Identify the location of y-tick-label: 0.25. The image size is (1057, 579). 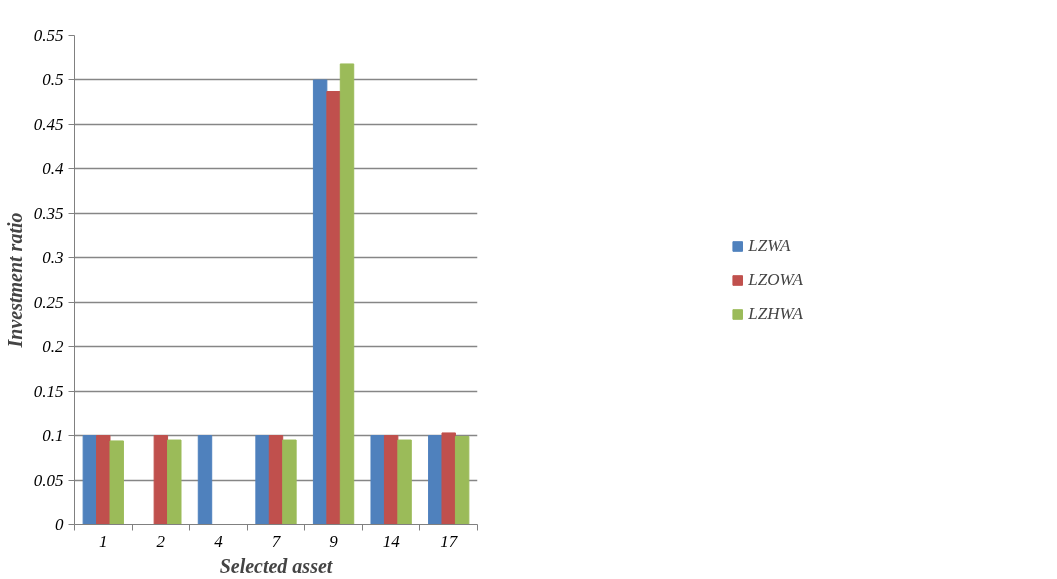
(48, 302).